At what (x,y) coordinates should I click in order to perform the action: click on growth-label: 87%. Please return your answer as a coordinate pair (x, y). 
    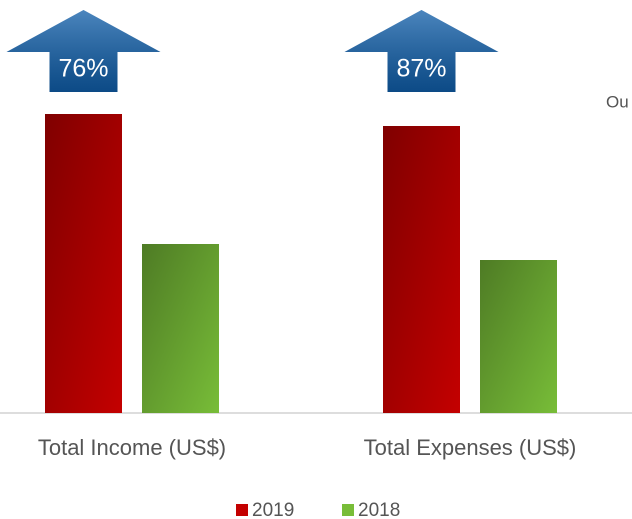
    Looking at the image, I should click on (421, 69).